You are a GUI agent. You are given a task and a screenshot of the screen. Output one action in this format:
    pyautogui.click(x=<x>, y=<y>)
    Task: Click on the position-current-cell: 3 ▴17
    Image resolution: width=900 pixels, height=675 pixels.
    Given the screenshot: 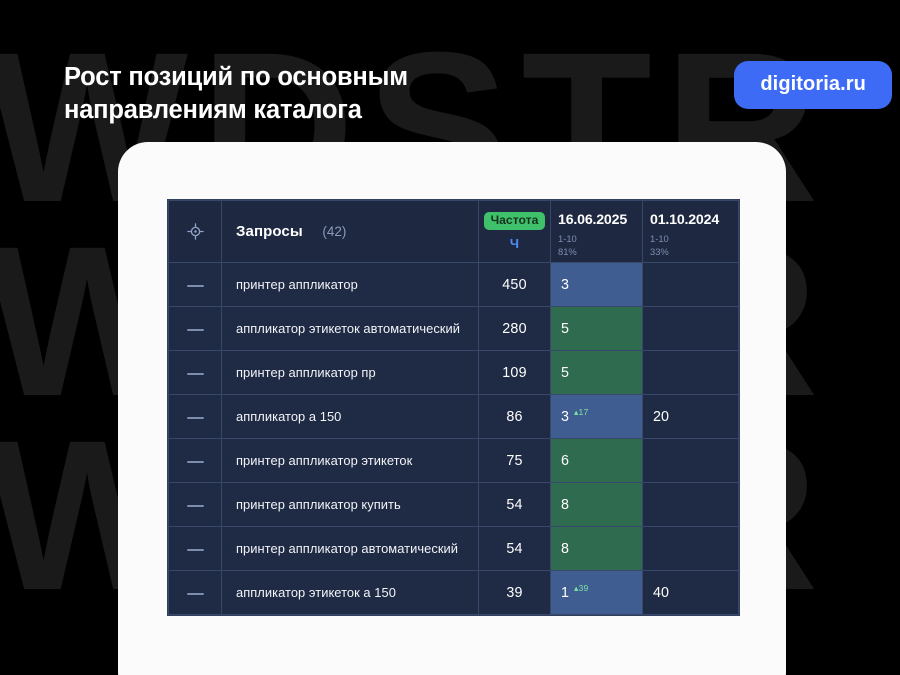 What is the action you would take?
    pyautogui.click(x=596, y=416)
    